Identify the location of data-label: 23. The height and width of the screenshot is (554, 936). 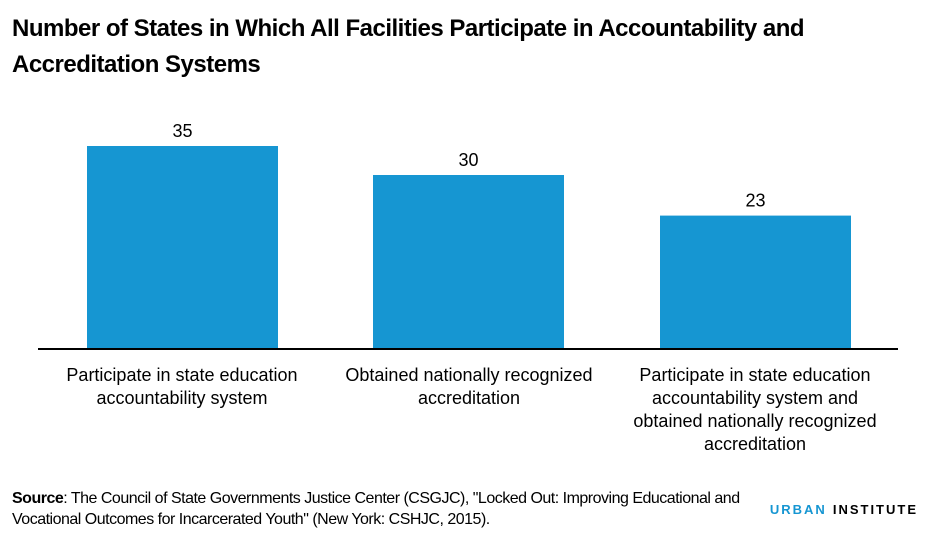
(755, 201).